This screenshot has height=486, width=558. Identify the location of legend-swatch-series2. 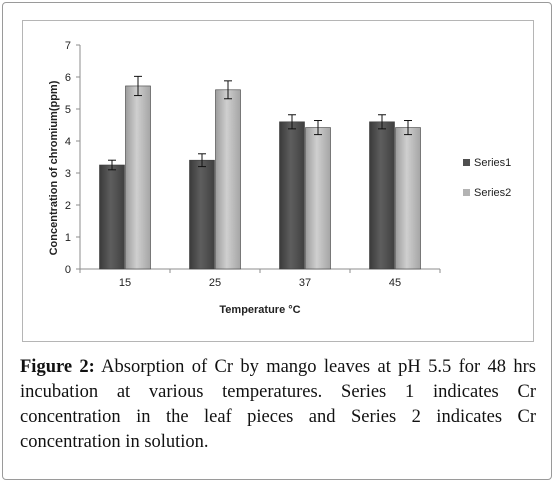
(466, 192).